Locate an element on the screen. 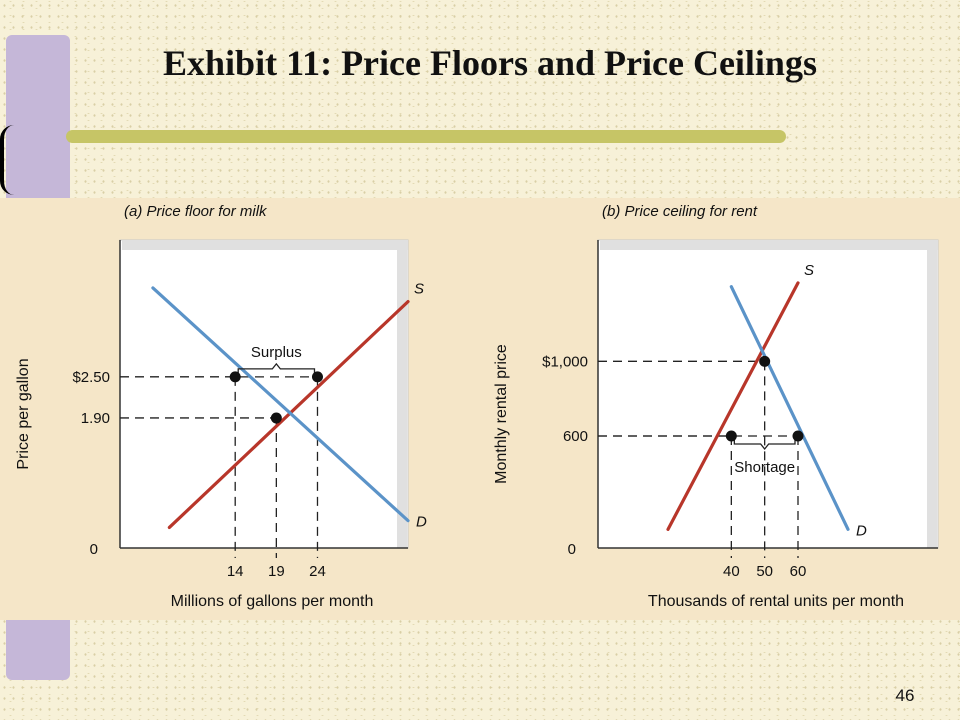  chart-b-series-supply-label: S is located at coordinates (809, 270).